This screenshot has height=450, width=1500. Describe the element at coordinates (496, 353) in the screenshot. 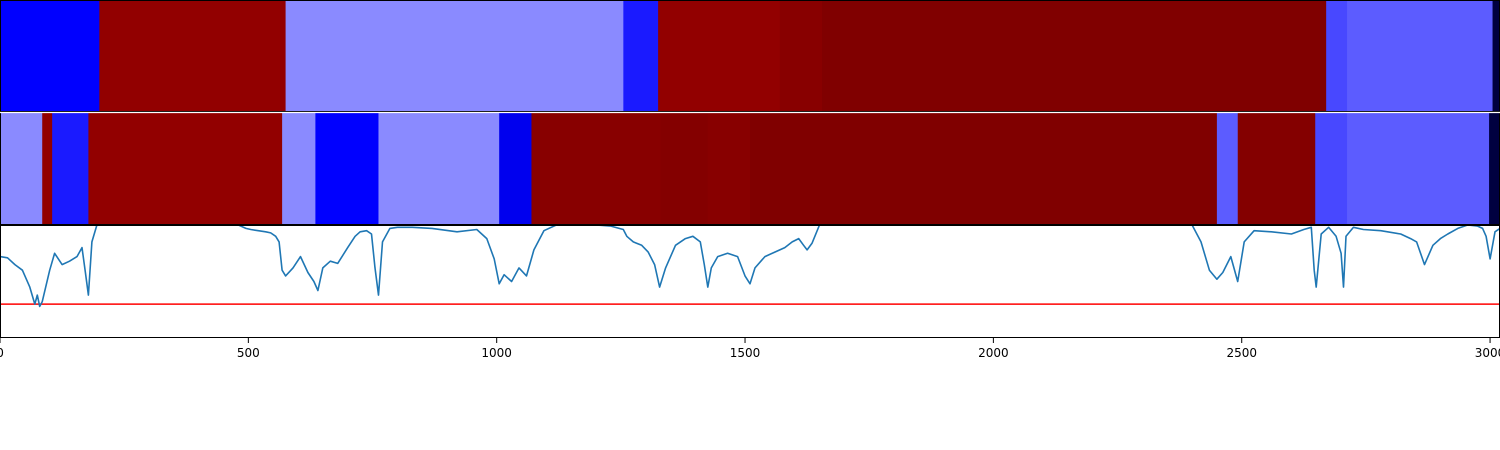

I see `x-tick-label: 1000` at that location.